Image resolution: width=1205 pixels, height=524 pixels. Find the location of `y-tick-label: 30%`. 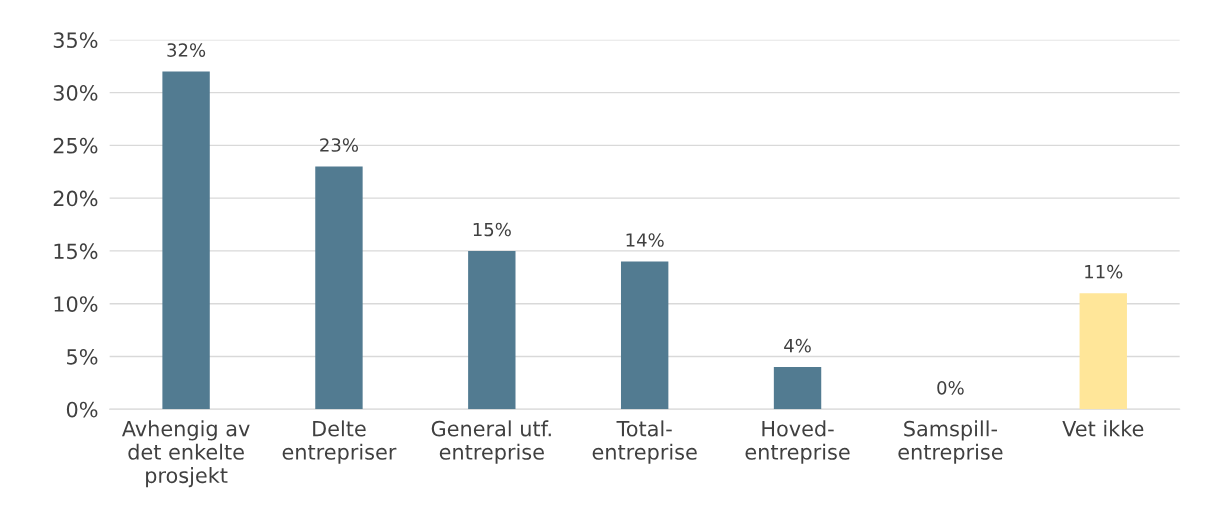

y-tick-label: 30% is located at coordinates (75, 93).